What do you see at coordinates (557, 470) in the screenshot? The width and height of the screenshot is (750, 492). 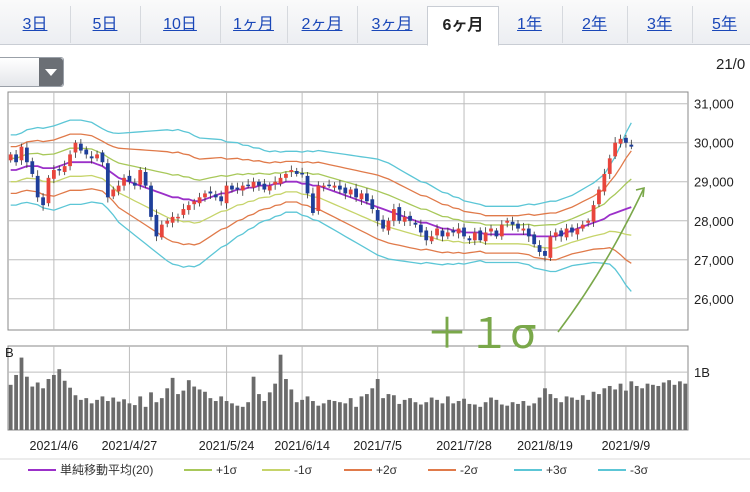 I see `legend-label-p3: +3σ` at bounding box center [557, 470].